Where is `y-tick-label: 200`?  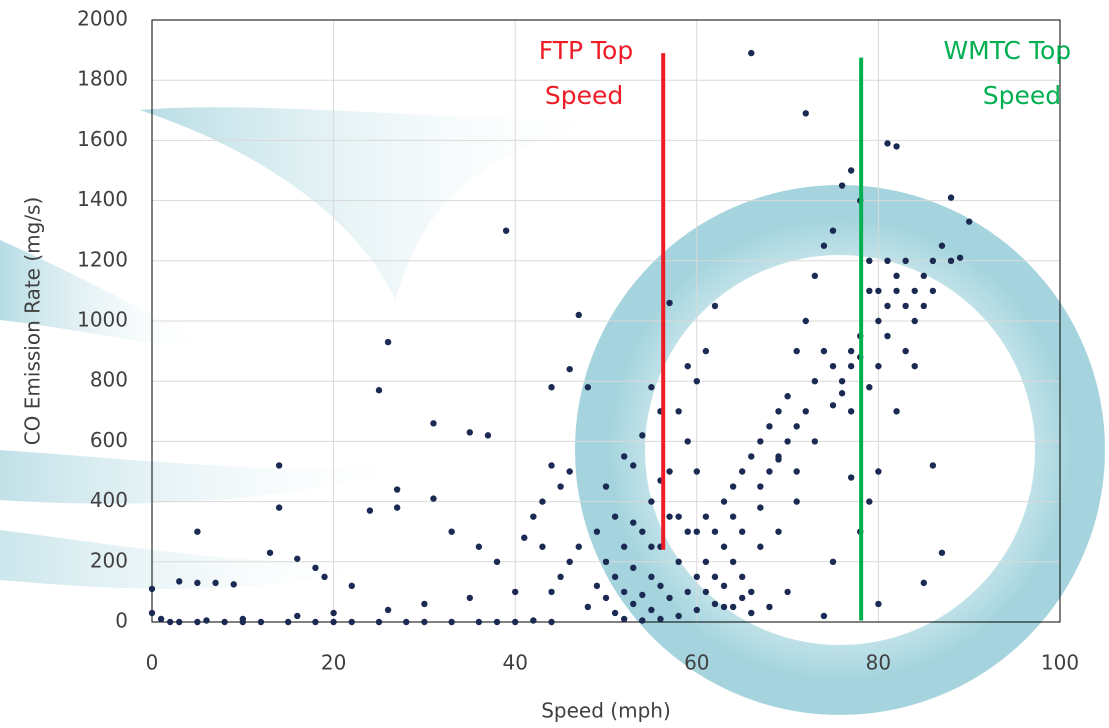
y-tick-label: 200 is located at coordinates (109, 560).